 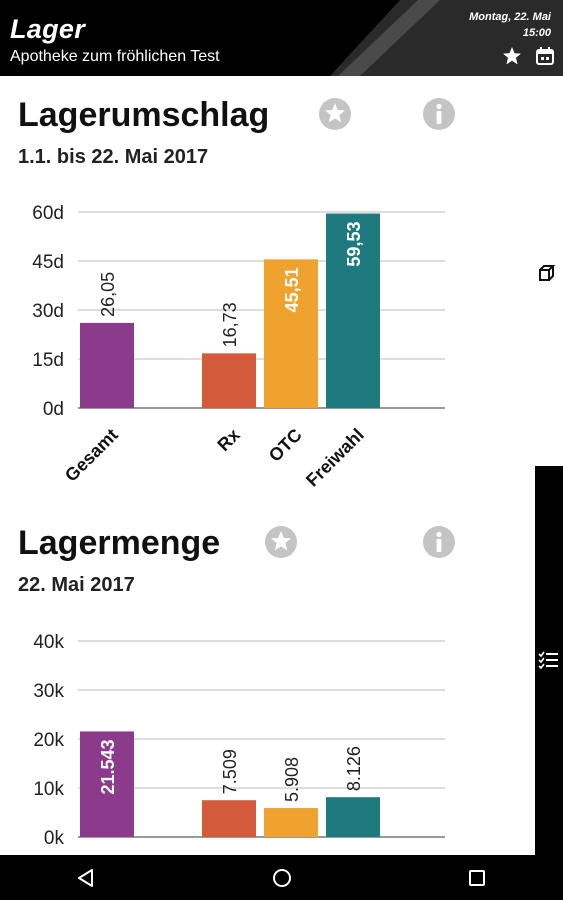 I want to click on data-label: 5.908, so click(x=292, y=779).